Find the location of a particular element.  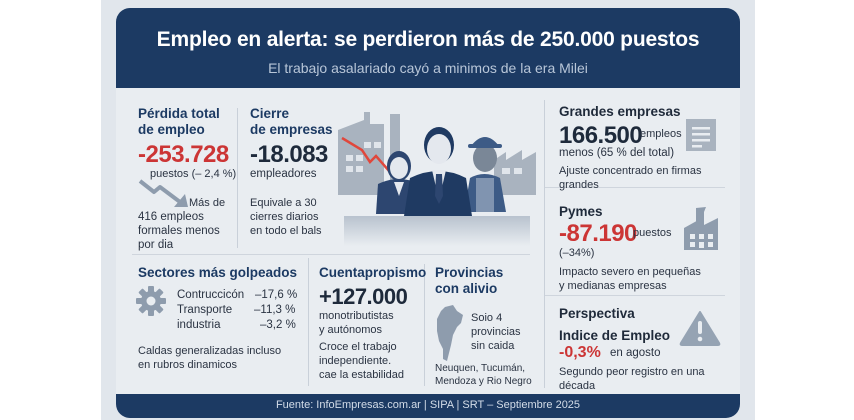

sectores-note-2: en rubros dinamicos is located at coordinates (188, 365).